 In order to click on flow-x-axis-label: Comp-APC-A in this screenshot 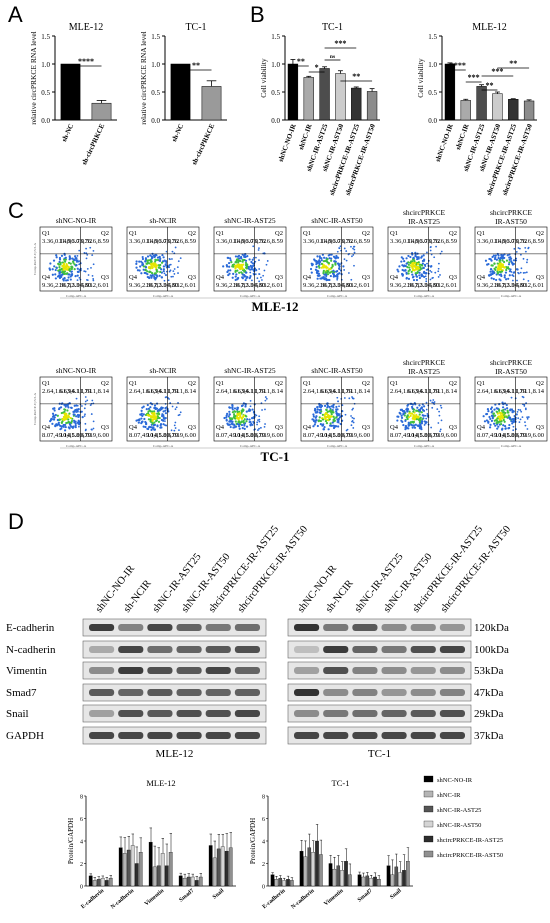, I will do `click(337, 446)`.